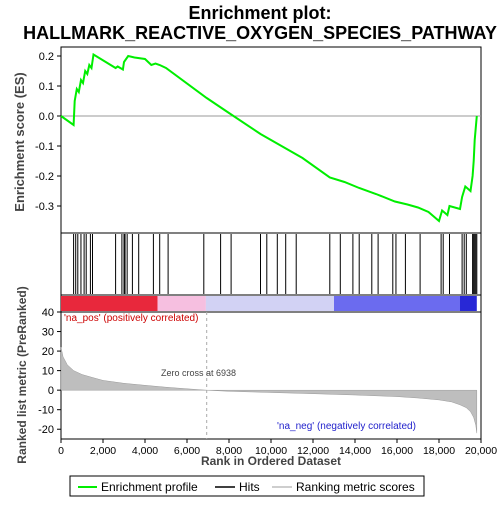 The height and width of the screenshot is (505, 500). I want to click on metric-tick-label-6: -20, so click(46, 430).